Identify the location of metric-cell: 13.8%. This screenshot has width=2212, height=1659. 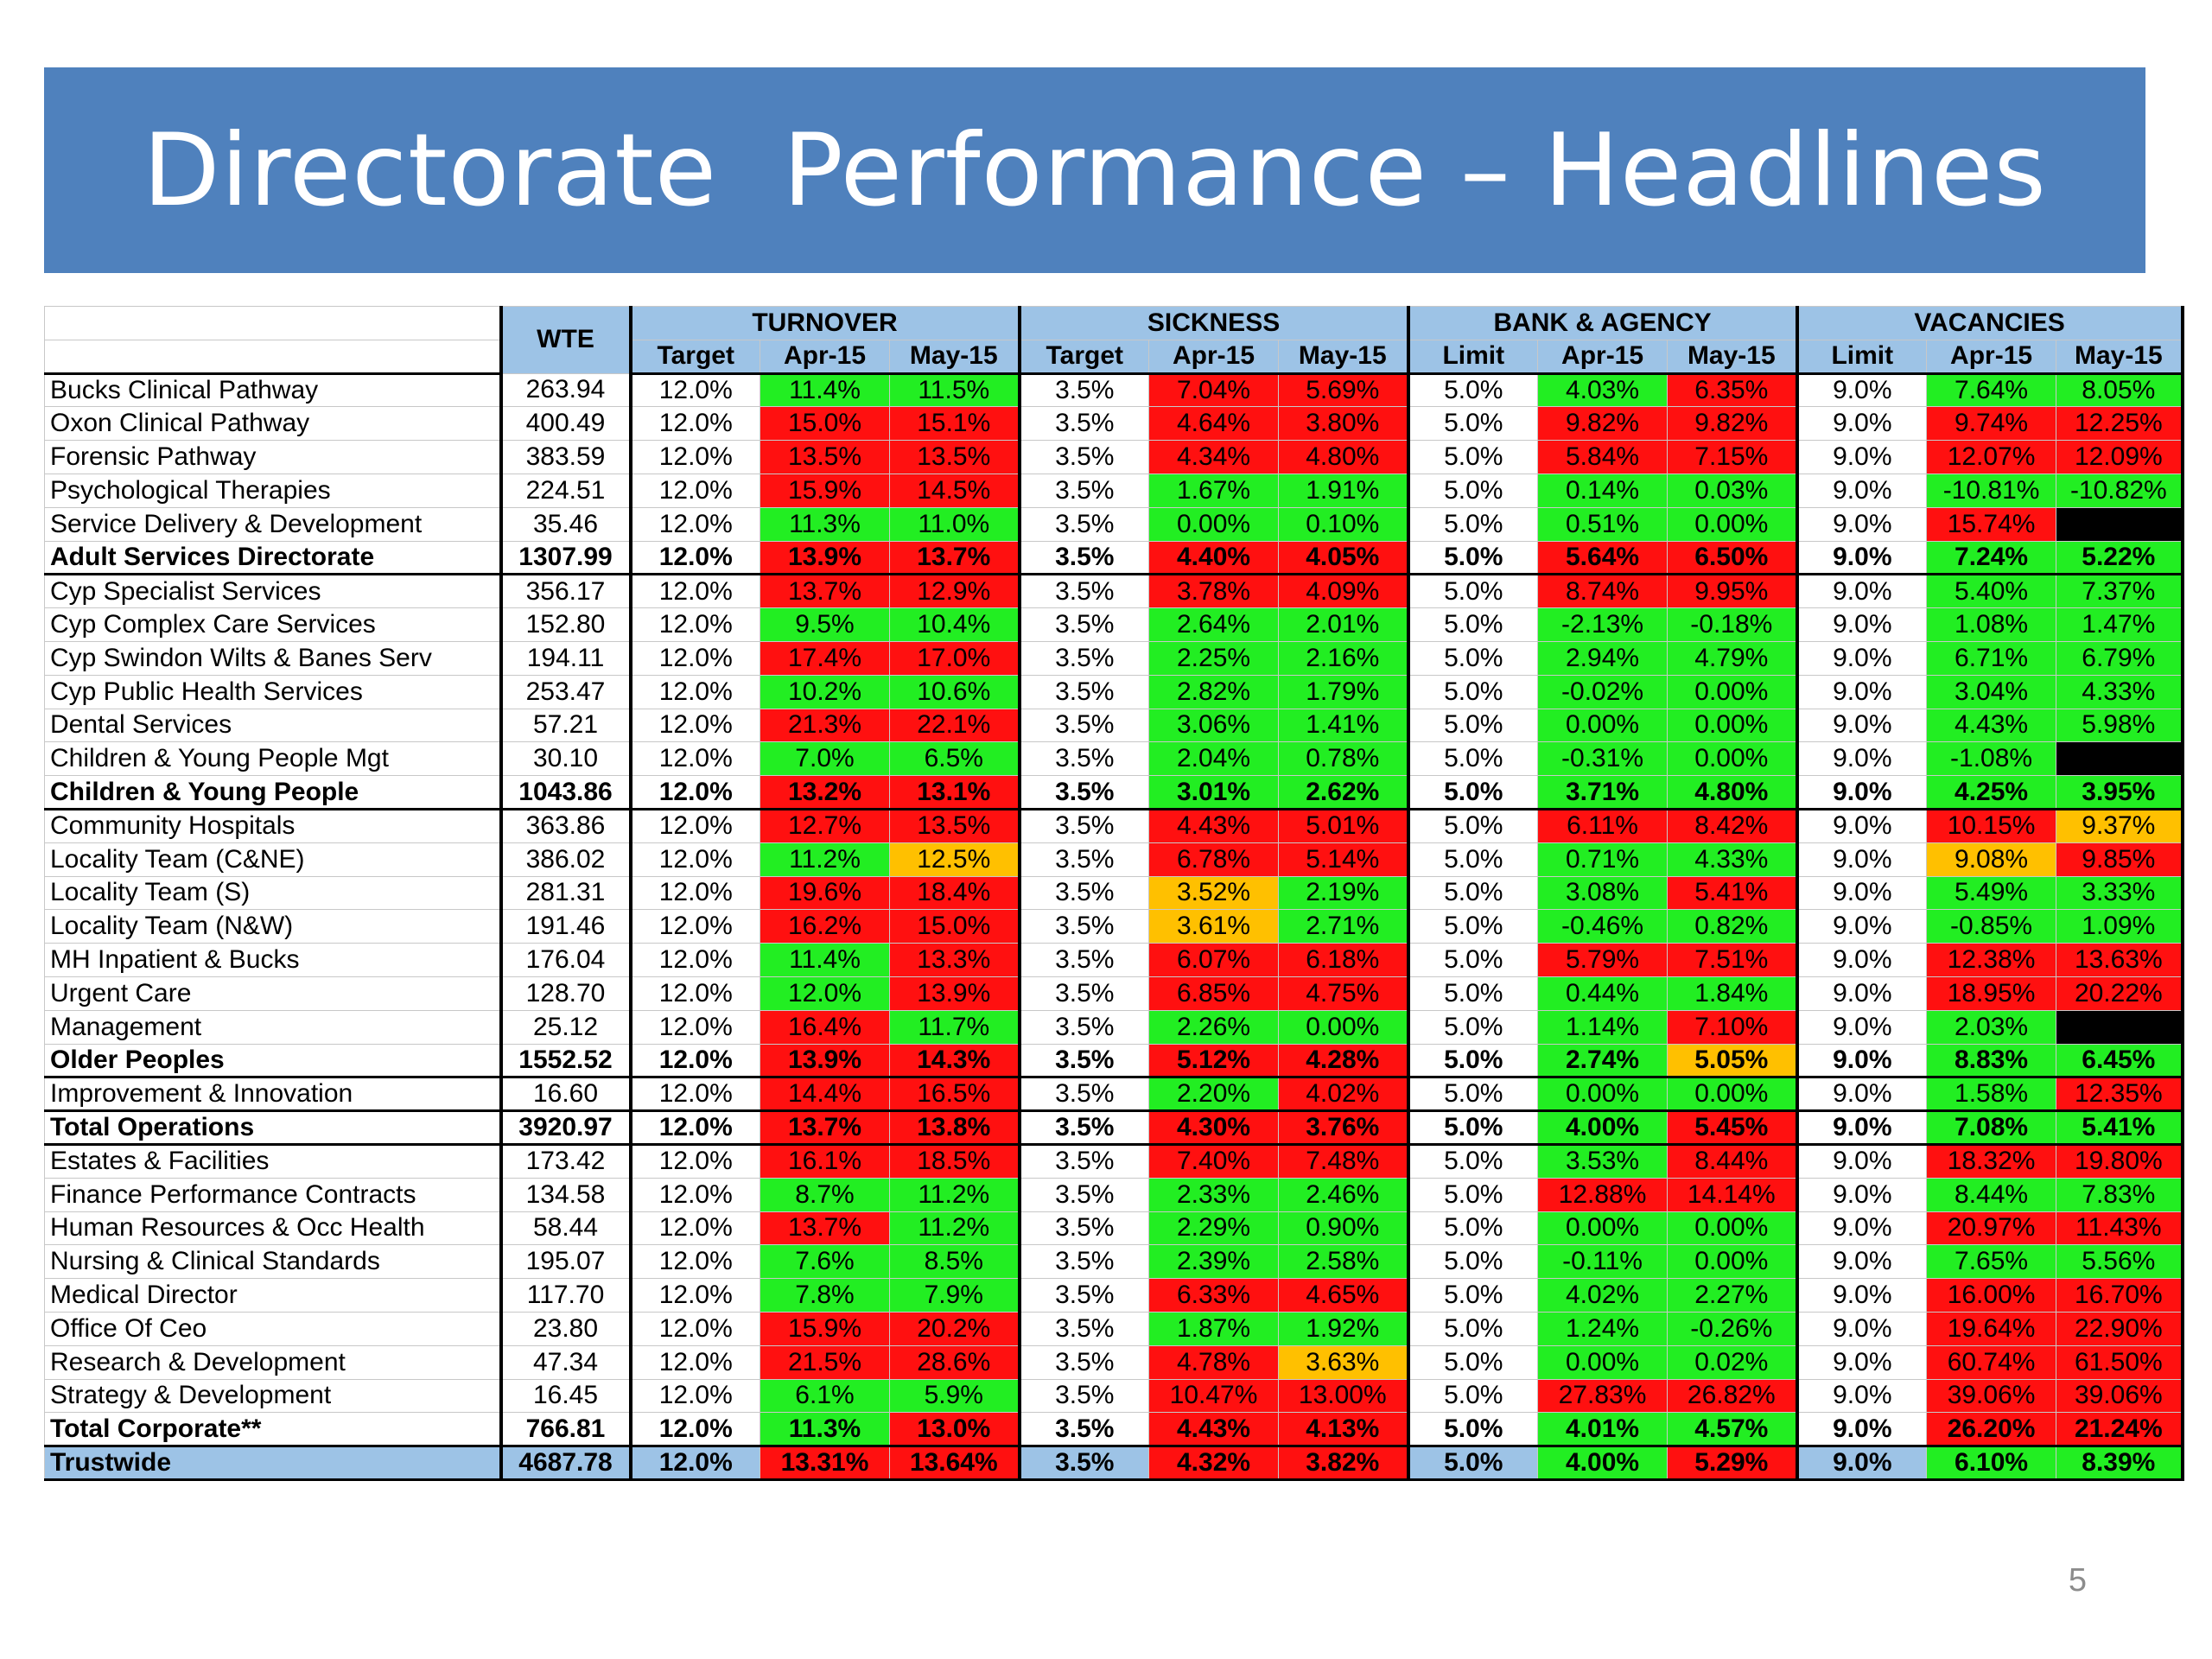
(954, 1127).